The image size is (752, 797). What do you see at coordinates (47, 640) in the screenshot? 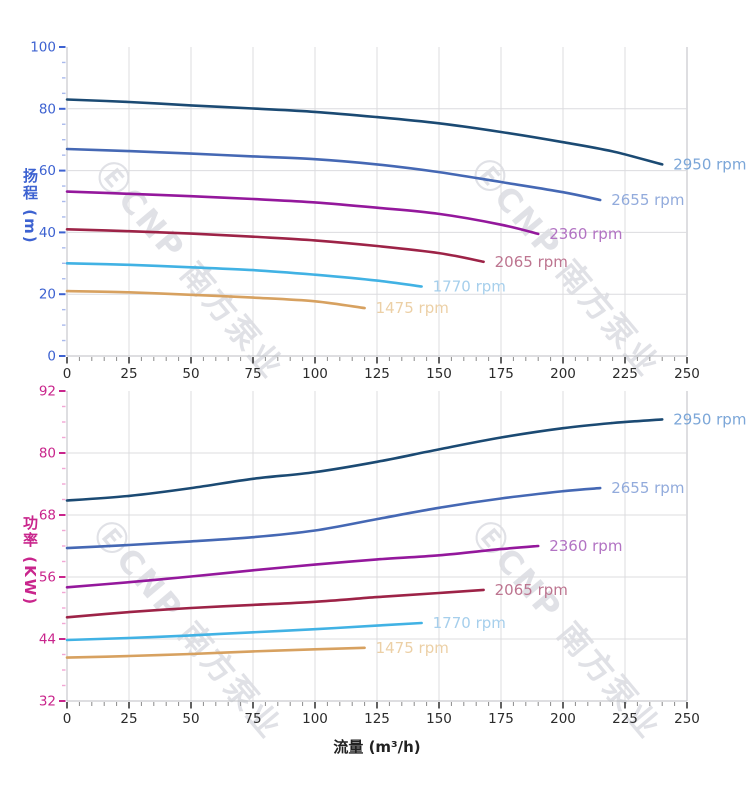
I see `y-tick-label: 44` at bounding box center [47, 640].